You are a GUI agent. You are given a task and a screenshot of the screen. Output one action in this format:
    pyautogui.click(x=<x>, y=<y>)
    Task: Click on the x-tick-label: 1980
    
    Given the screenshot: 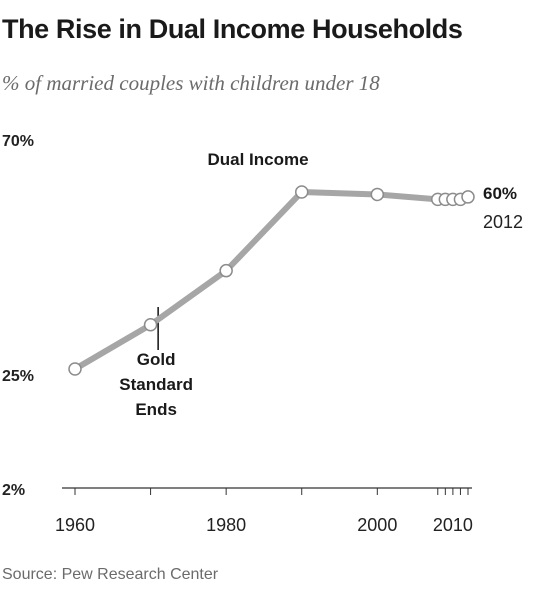 What is the action you would take?
    pyautogui.click(x=226, y=525)
    